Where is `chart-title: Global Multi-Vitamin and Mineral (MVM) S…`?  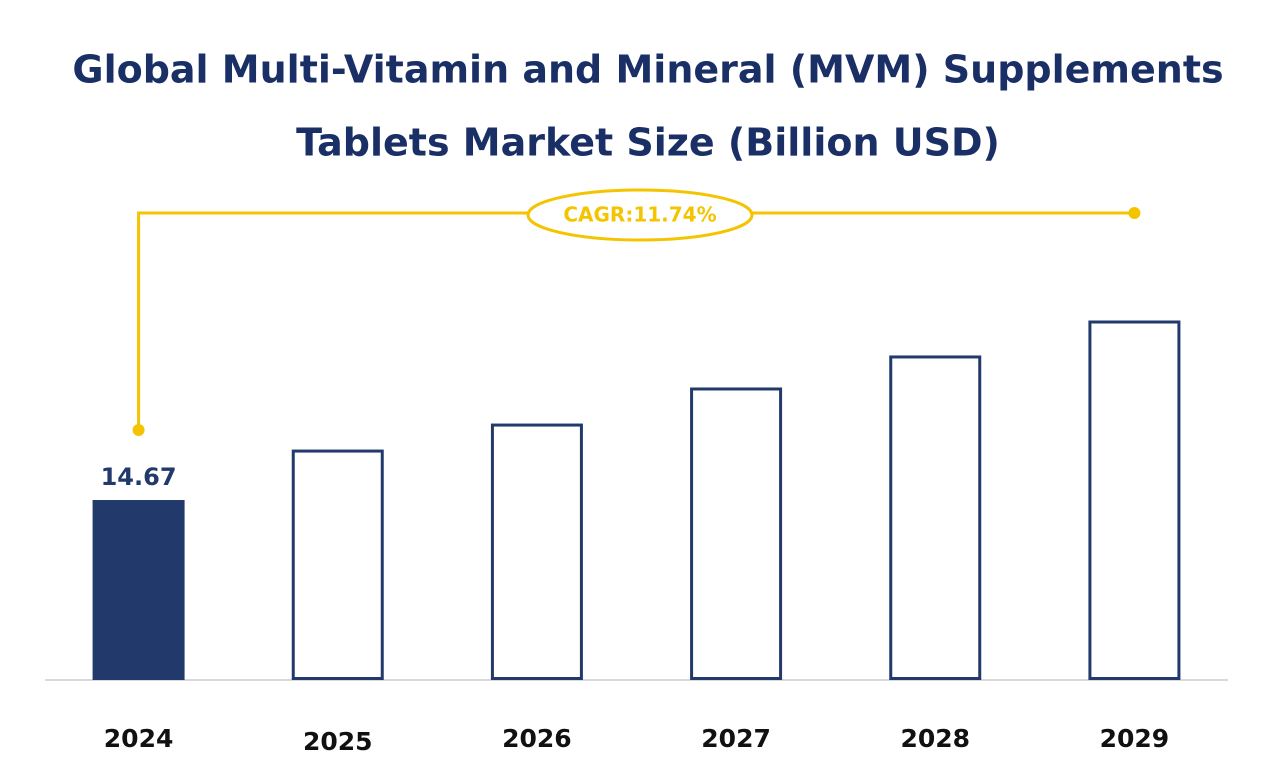 chart-title: Global Multi-Vitamin and Mineral (MVM) S… is located at coordinates (647, 70).